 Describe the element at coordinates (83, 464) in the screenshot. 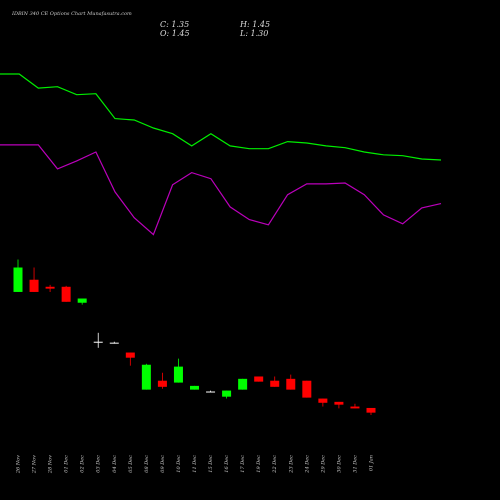

I see `x-tick-label: 02 Dec` at that location.